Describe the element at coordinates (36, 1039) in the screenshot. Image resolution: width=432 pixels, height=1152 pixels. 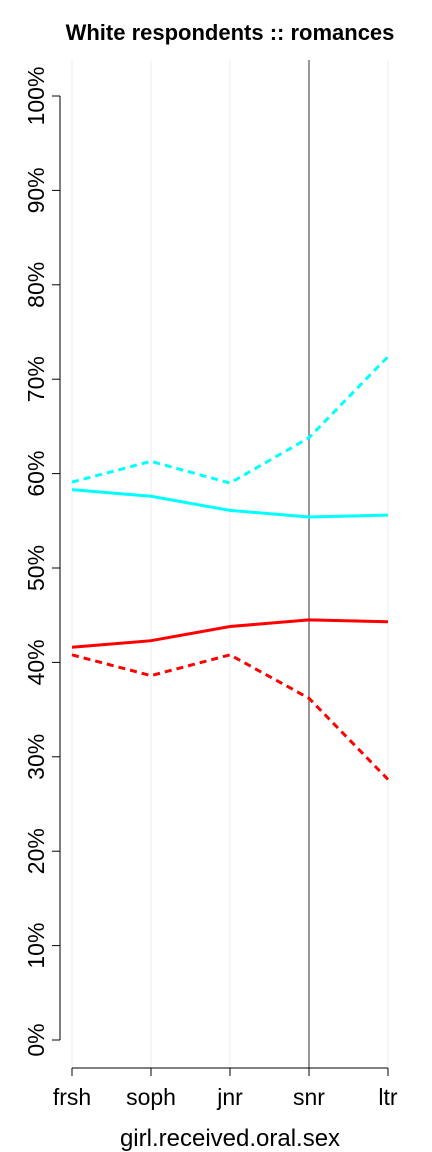
I see `y-tick-label: 0%` at that location.